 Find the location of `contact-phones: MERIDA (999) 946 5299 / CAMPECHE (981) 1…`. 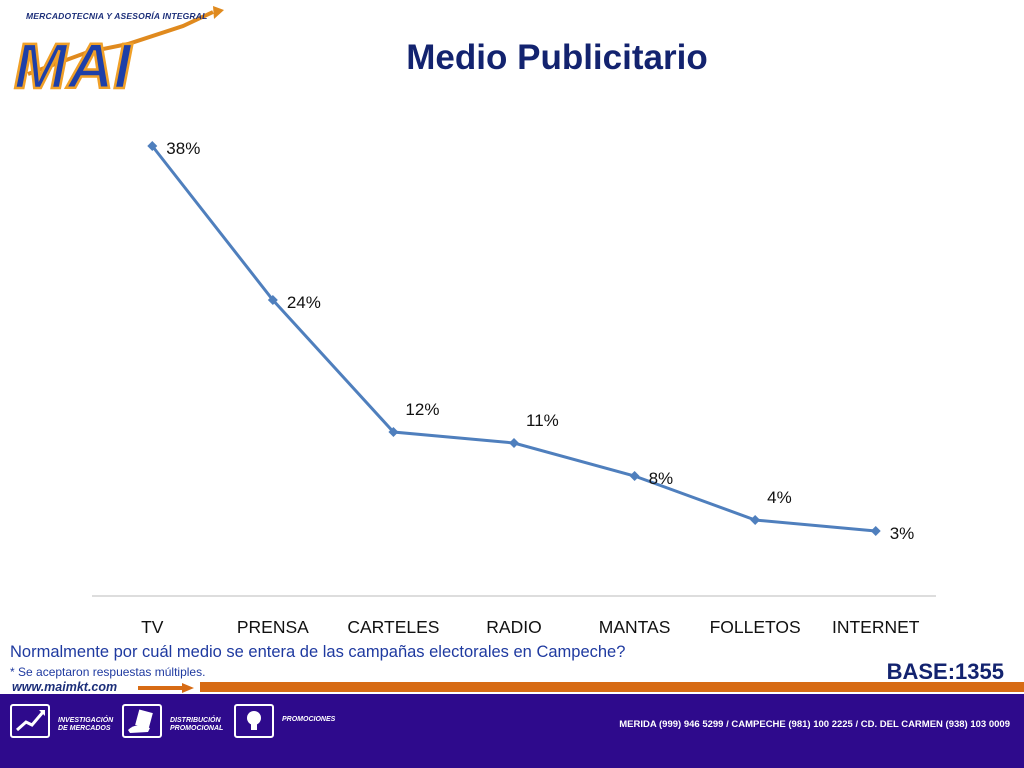

contact-phones: MERIDA (999) 946 5299 / CAMPECHE (981) 1… is located at coordinates (814, 724).